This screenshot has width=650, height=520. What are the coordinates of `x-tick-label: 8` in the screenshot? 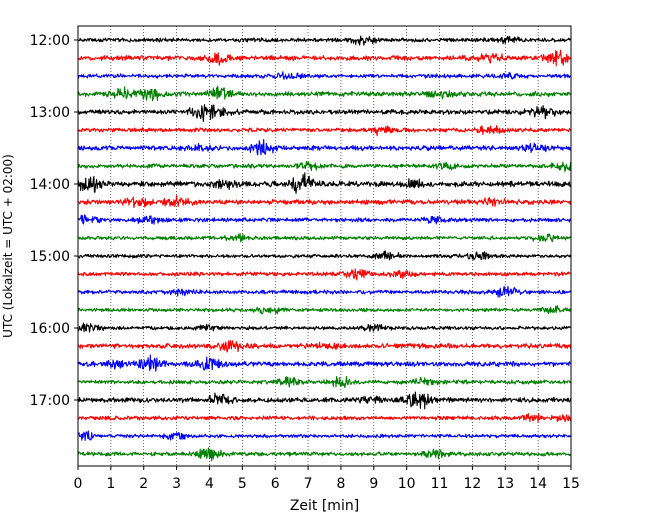 It's located at (340, 484).